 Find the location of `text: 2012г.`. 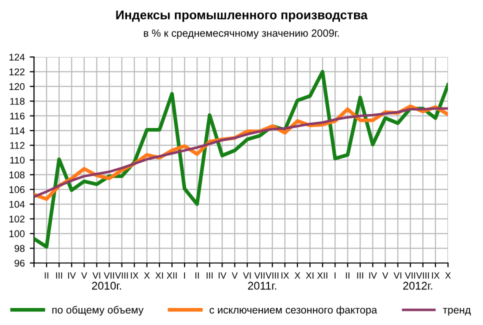

text: 2012г. is located at coordinates (417, 286).